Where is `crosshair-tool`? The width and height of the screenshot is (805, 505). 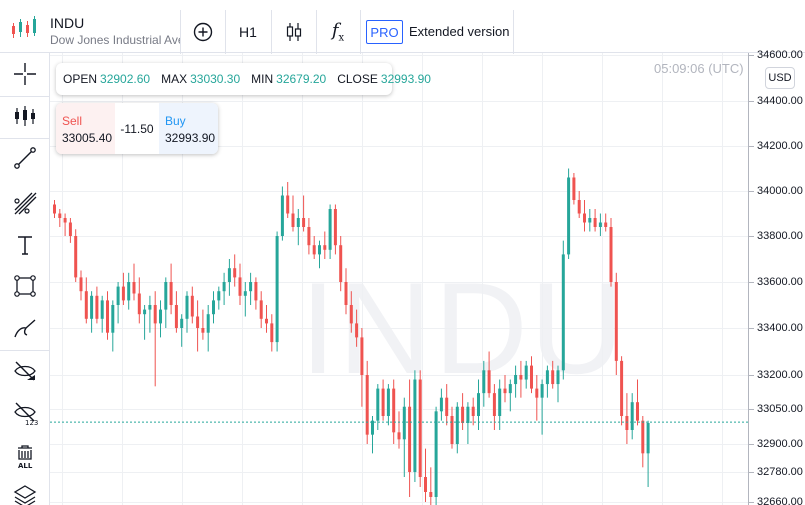
crosshair-tool is located at coordinates (25, 74).